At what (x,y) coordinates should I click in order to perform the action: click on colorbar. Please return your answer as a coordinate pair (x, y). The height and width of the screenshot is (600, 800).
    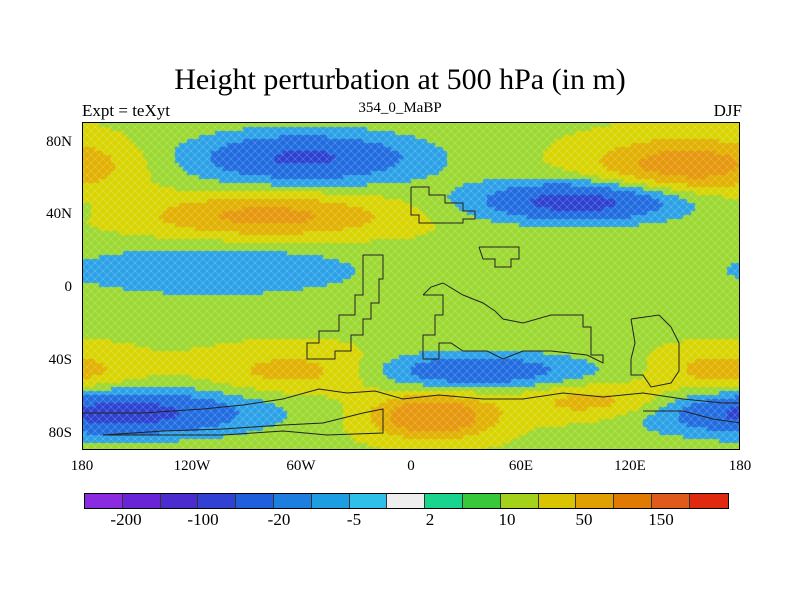
    Looking at the image, I should click on (406, 501).